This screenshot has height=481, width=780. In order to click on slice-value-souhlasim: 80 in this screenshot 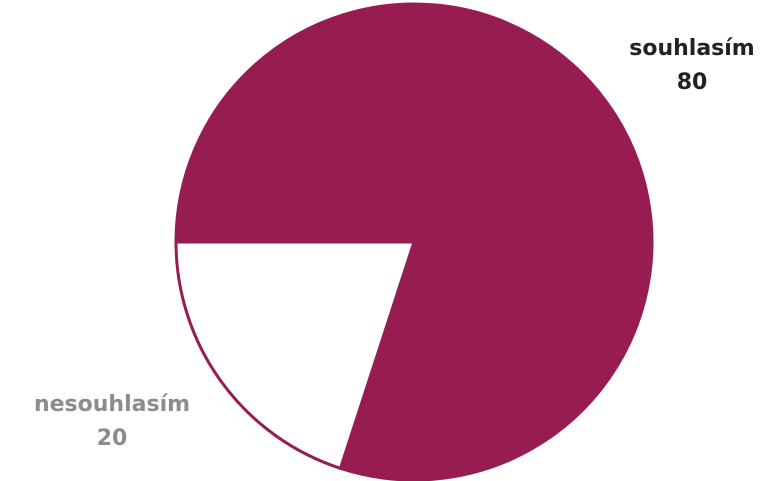, I will do `click(692, 82)`.